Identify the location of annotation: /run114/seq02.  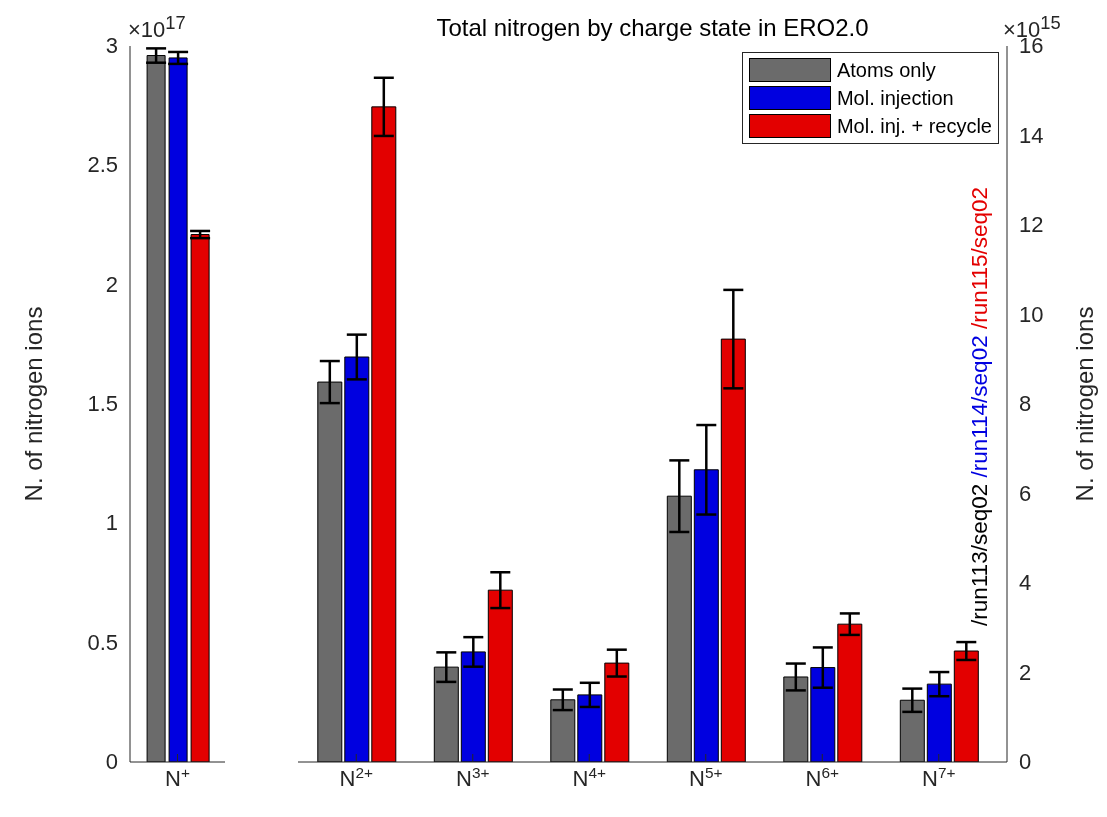
(979, 406).